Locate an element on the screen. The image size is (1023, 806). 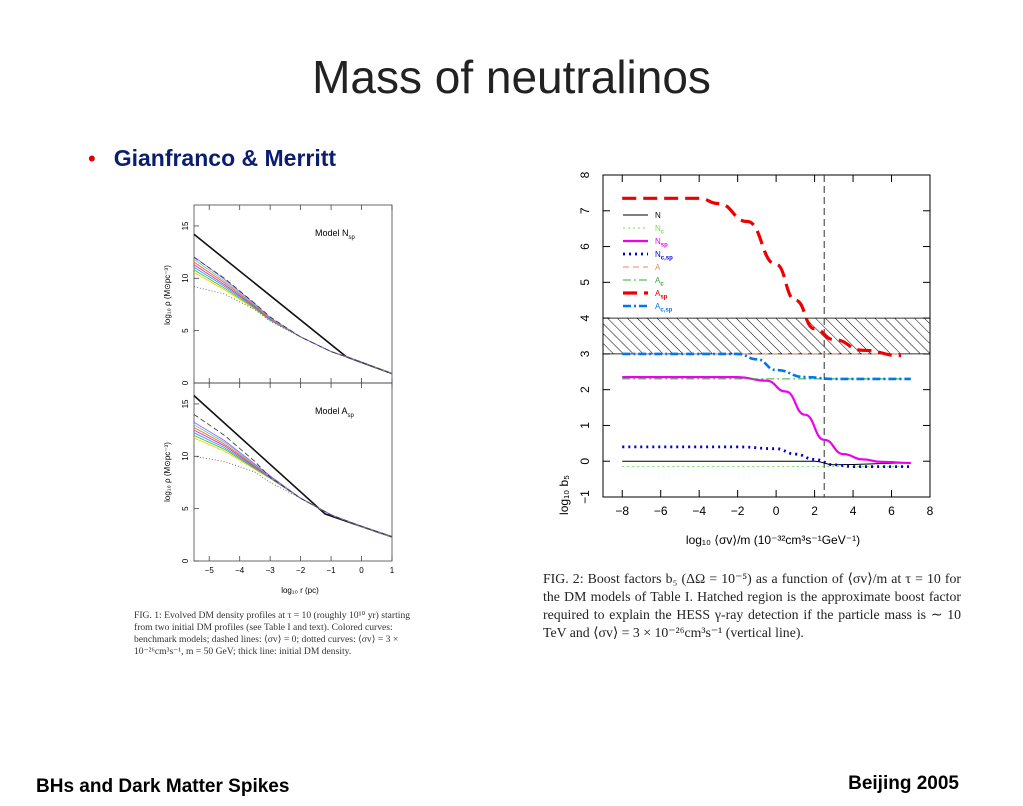
slide-title: Mass of neutralinos is located at coordinates (511, 77).